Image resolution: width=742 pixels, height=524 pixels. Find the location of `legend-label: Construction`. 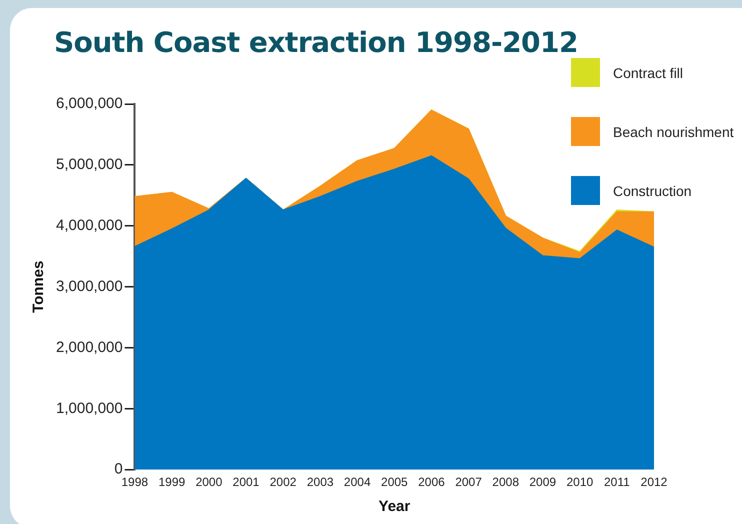

legend-label: Construction is located at coordinates (652, 190).